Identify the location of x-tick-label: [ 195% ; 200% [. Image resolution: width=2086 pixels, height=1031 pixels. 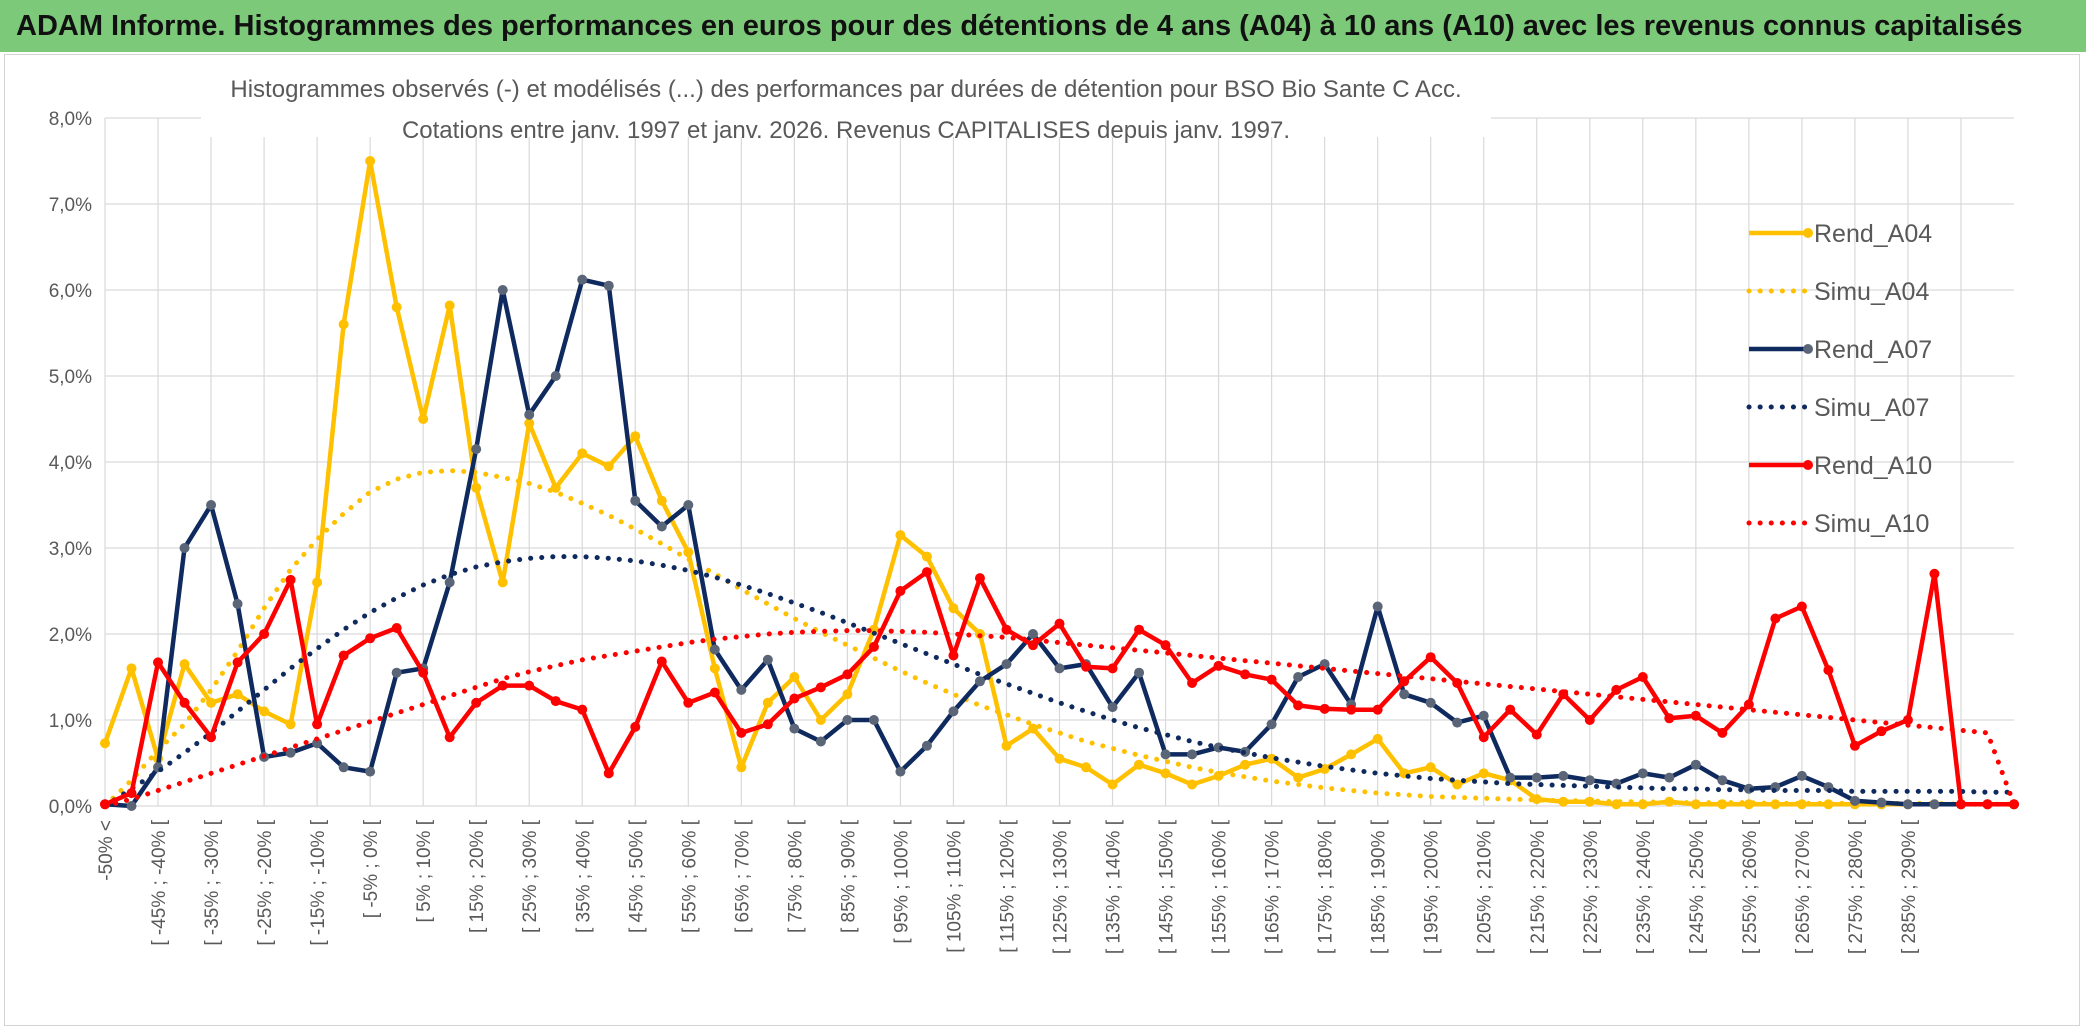
(1432, 886).